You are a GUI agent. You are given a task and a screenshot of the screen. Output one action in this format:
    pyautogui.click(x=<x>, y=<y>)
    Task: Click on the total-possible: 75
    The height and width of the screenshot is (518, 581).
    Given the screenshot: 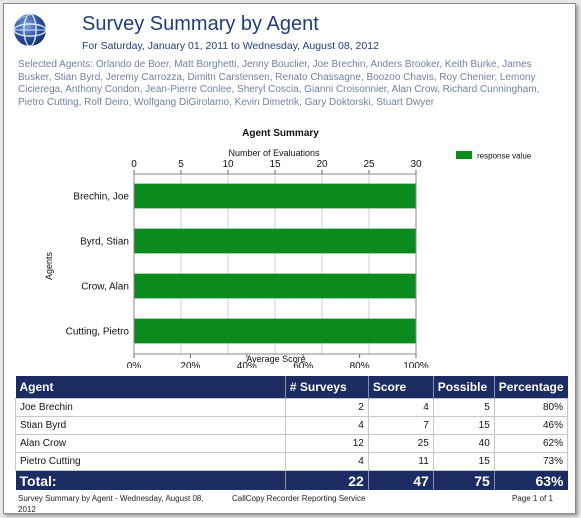 What is the action you would take?
    pyautogui.click(x=463, y=480)
    